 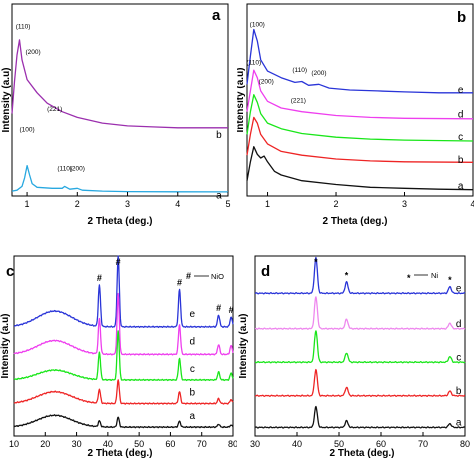 I want to click on annotation-layer: * * * e d c b a, so click(x=388, y=343).